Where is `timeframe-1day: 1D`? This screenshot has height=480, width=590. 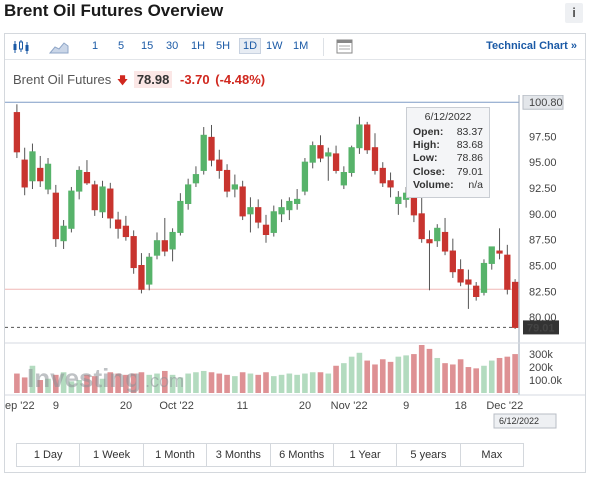
timeframe-1day: 1D is located at coordinates (250, 46).